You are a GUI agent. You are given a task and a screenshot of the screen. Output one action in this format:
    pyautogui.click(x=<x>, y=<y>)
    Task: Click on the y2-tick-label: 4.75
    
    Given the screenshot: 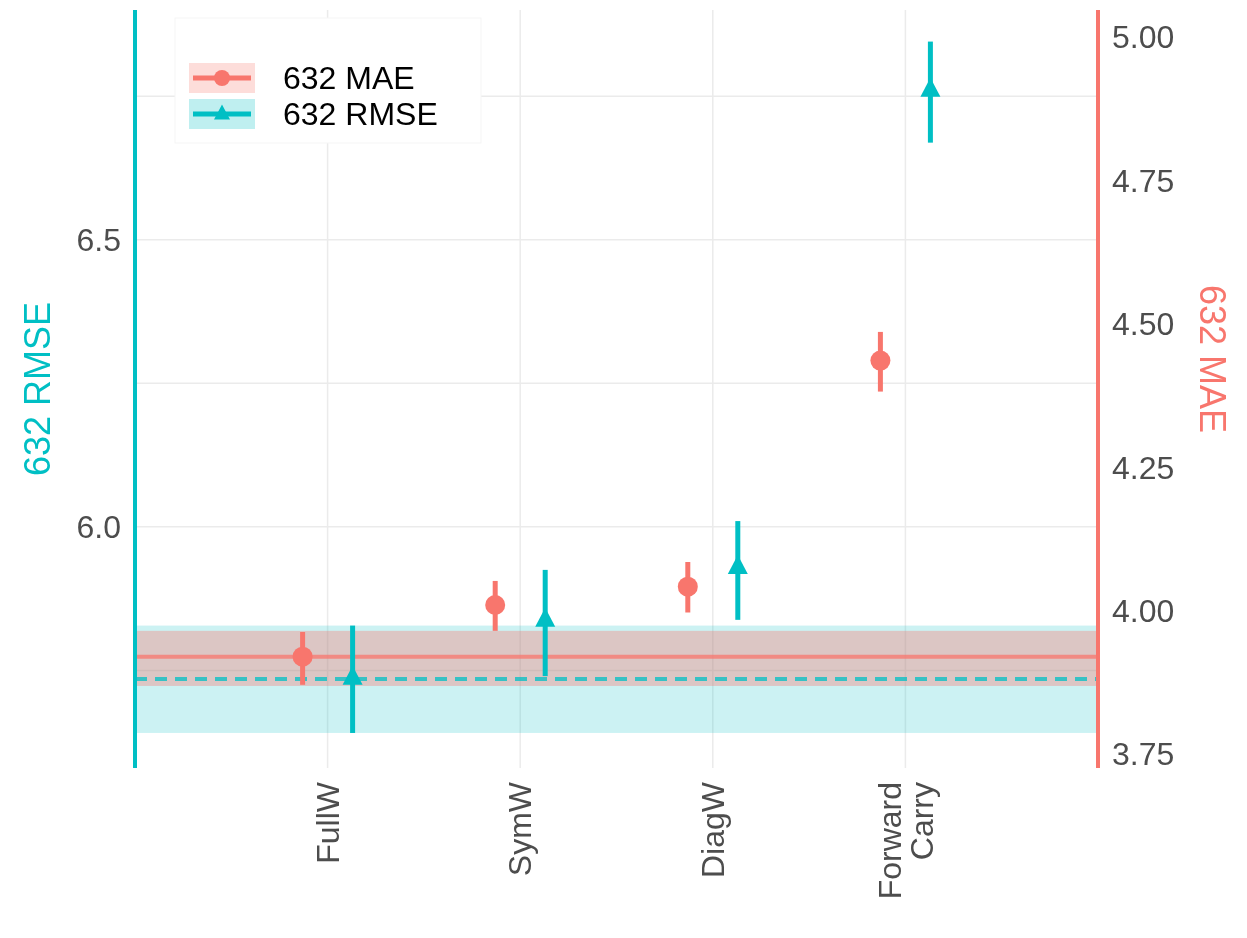 What is the action you would take?
    pyautogui.click(x=1143, y=180)
    